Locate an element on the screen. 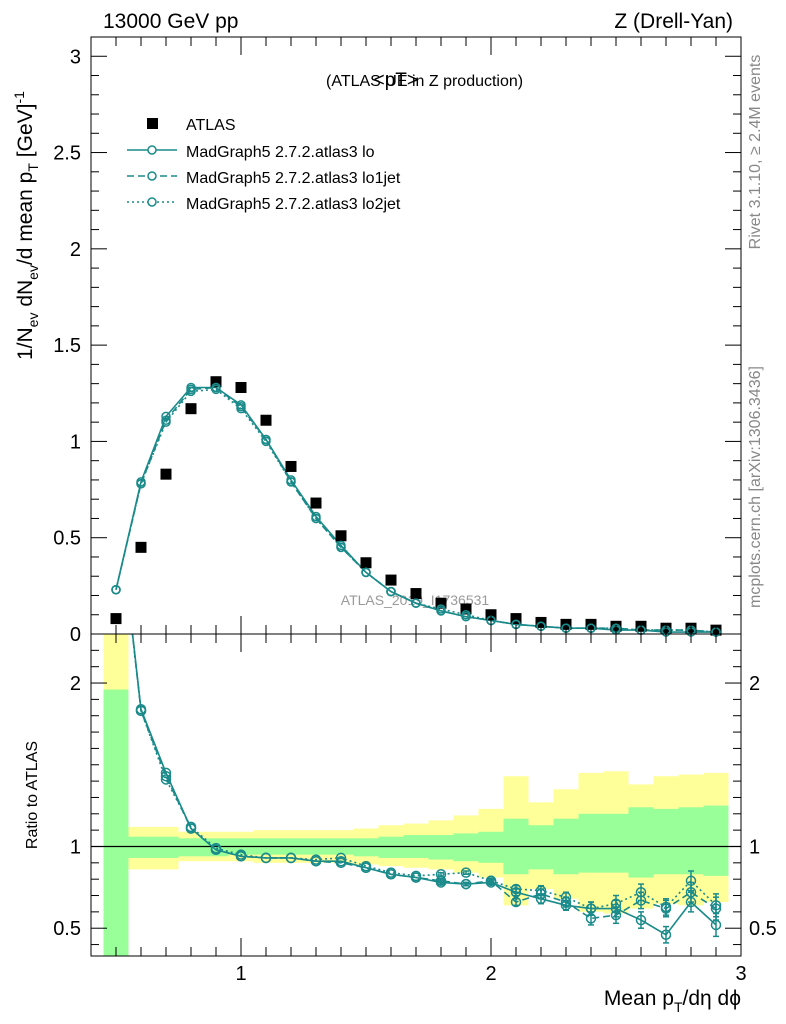 This screenshot has width=786, height=1024. main-y-tick-label: 1.5 is located at coordinates (67, 346).